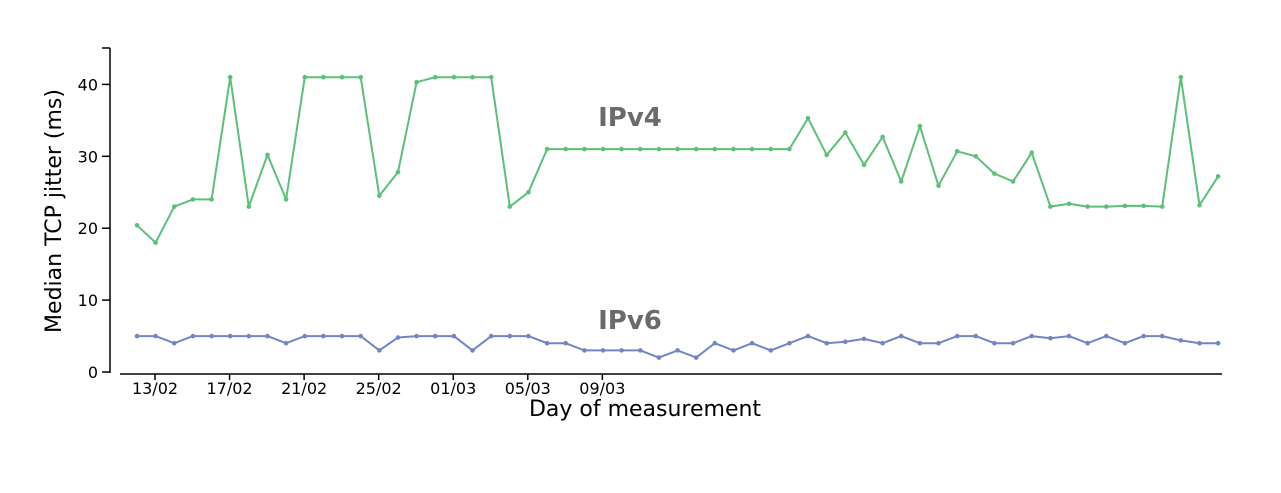  Describe the element at coordinates (88, 156) in the screenshot. I see `y-tick-label: 30` at that location.